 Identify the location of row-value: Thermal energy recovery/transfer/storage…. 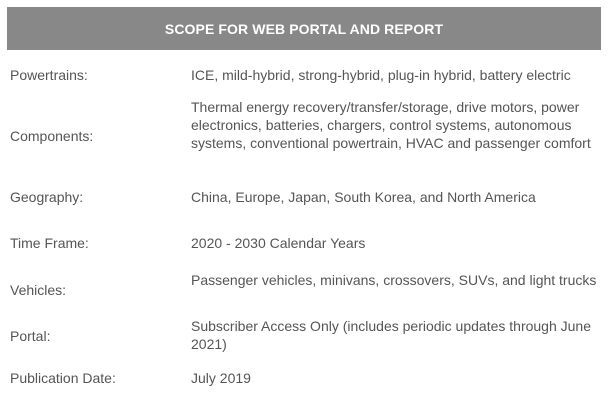
(391, 125).